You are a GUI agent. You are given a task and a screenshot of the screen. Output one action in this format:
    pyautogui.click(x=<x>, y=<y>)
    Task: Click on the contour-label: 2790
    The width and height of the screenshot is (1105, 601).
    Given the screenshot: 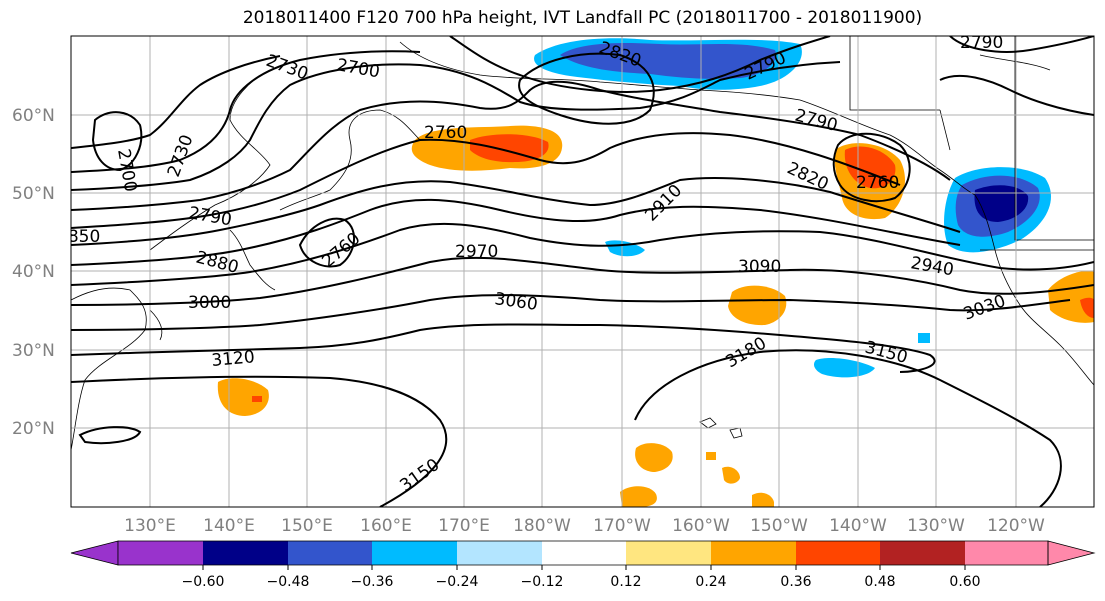 What is the action you would take?
    pyautogui.click(x=981, y=43)
    